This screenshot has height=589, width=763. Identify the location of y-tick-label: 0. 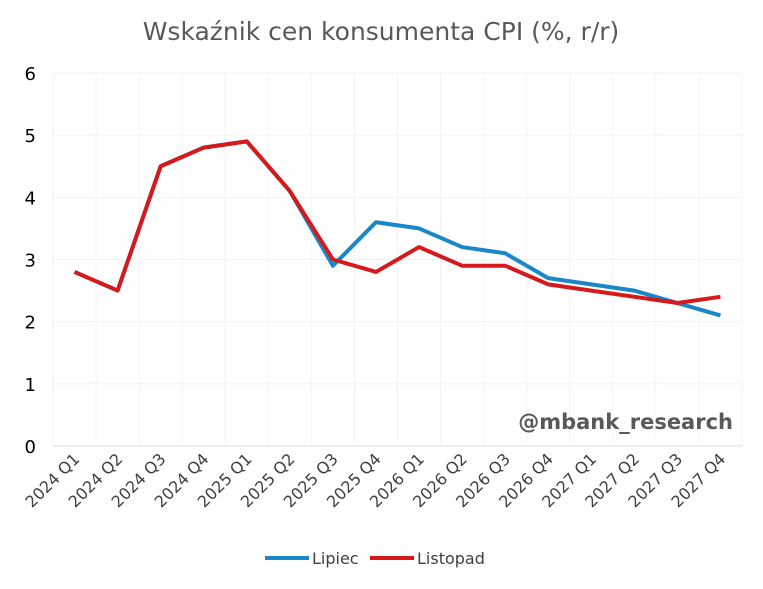
(30, 447).